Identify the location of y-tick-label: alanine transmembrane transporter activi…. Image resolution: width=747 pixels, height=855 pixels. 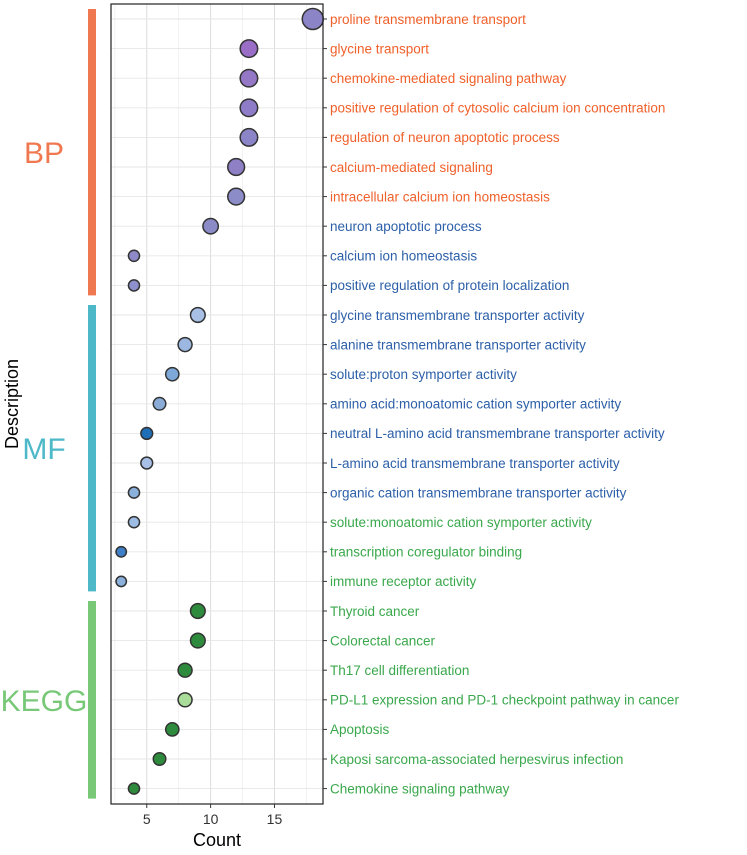
(458, 344).